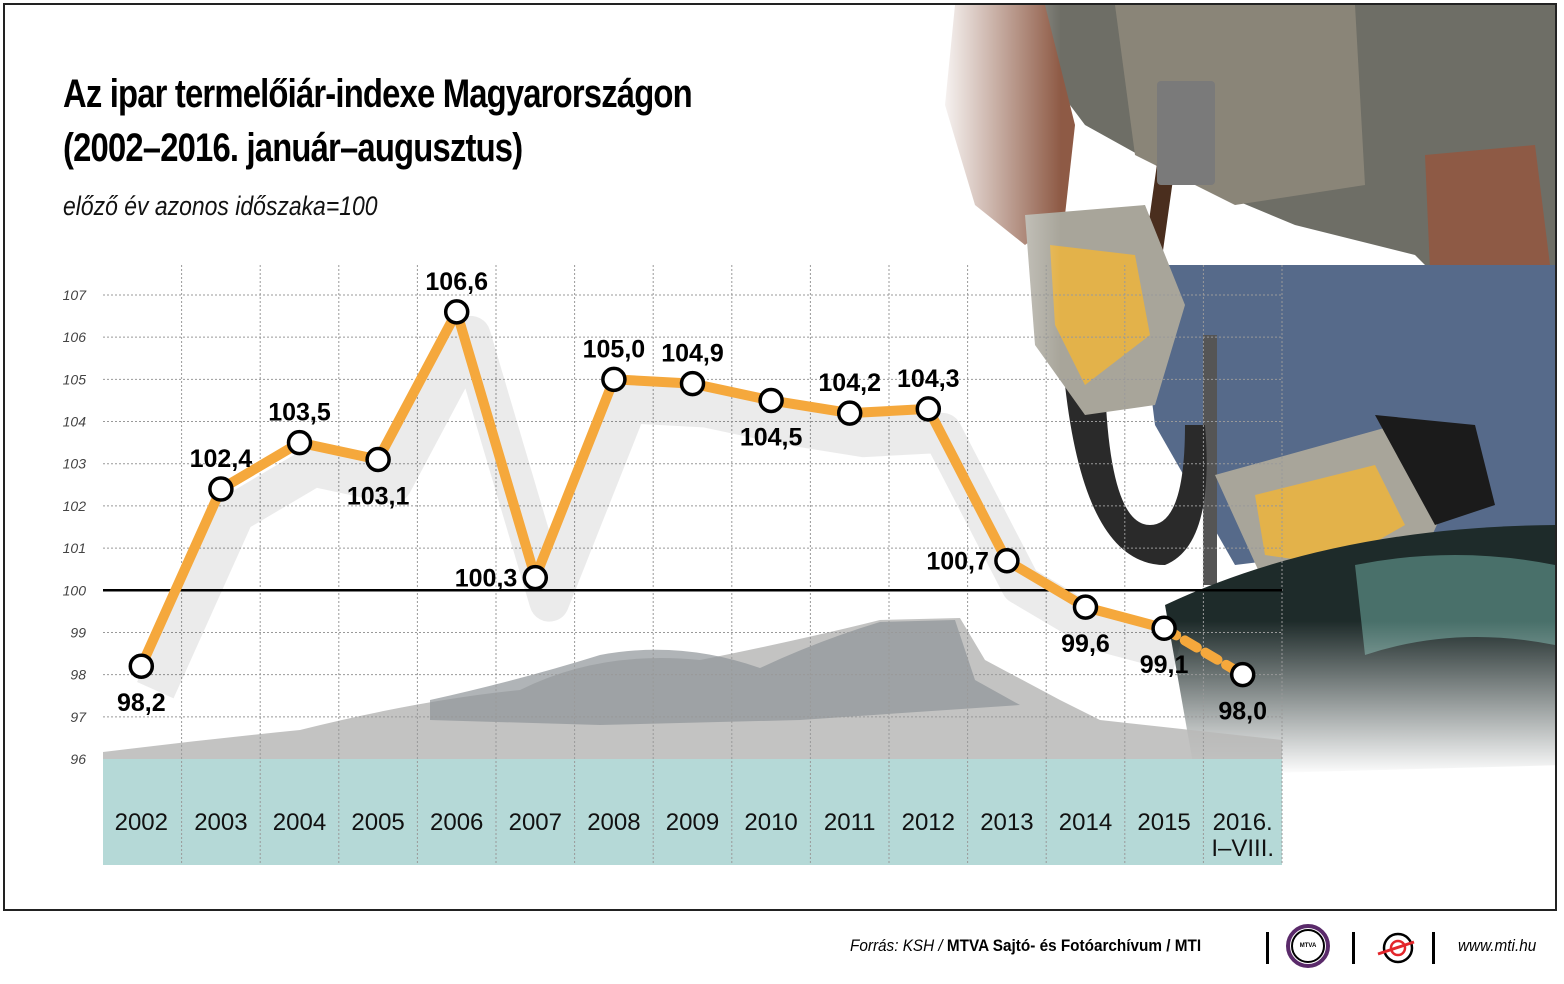 The image size is (1564, 984). Describe the element at coordinates (771, 437) in the screenshot. I see `data-label: 104,5` at that location.